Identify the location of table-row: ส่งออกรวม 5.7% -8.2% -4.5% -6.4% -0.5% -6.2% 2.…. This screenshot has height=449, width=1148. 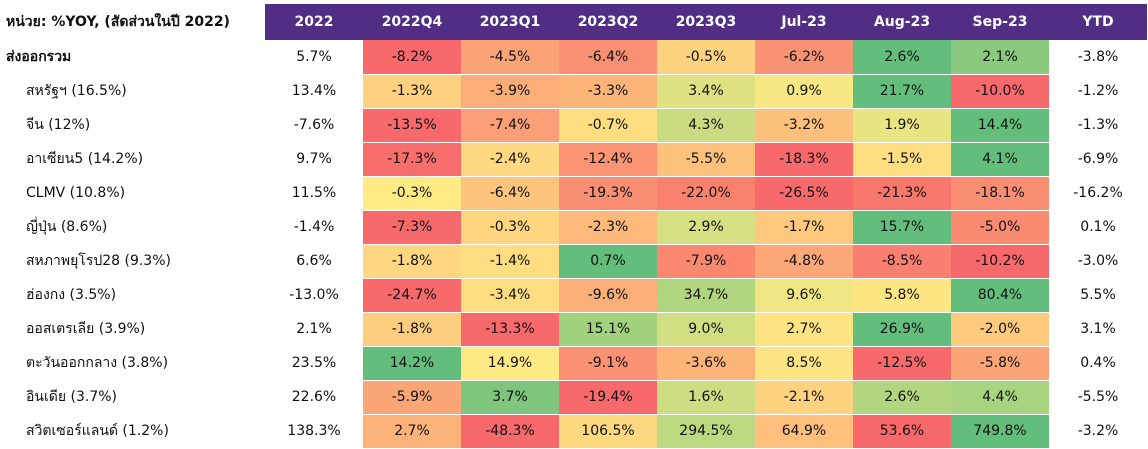
(573, 57).